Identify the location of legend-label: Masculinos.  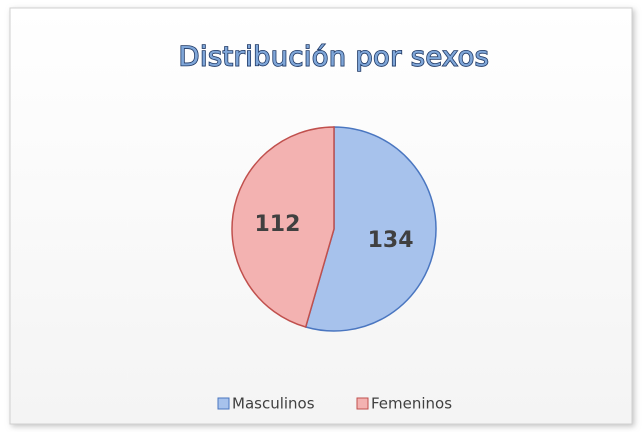
(273, 404).